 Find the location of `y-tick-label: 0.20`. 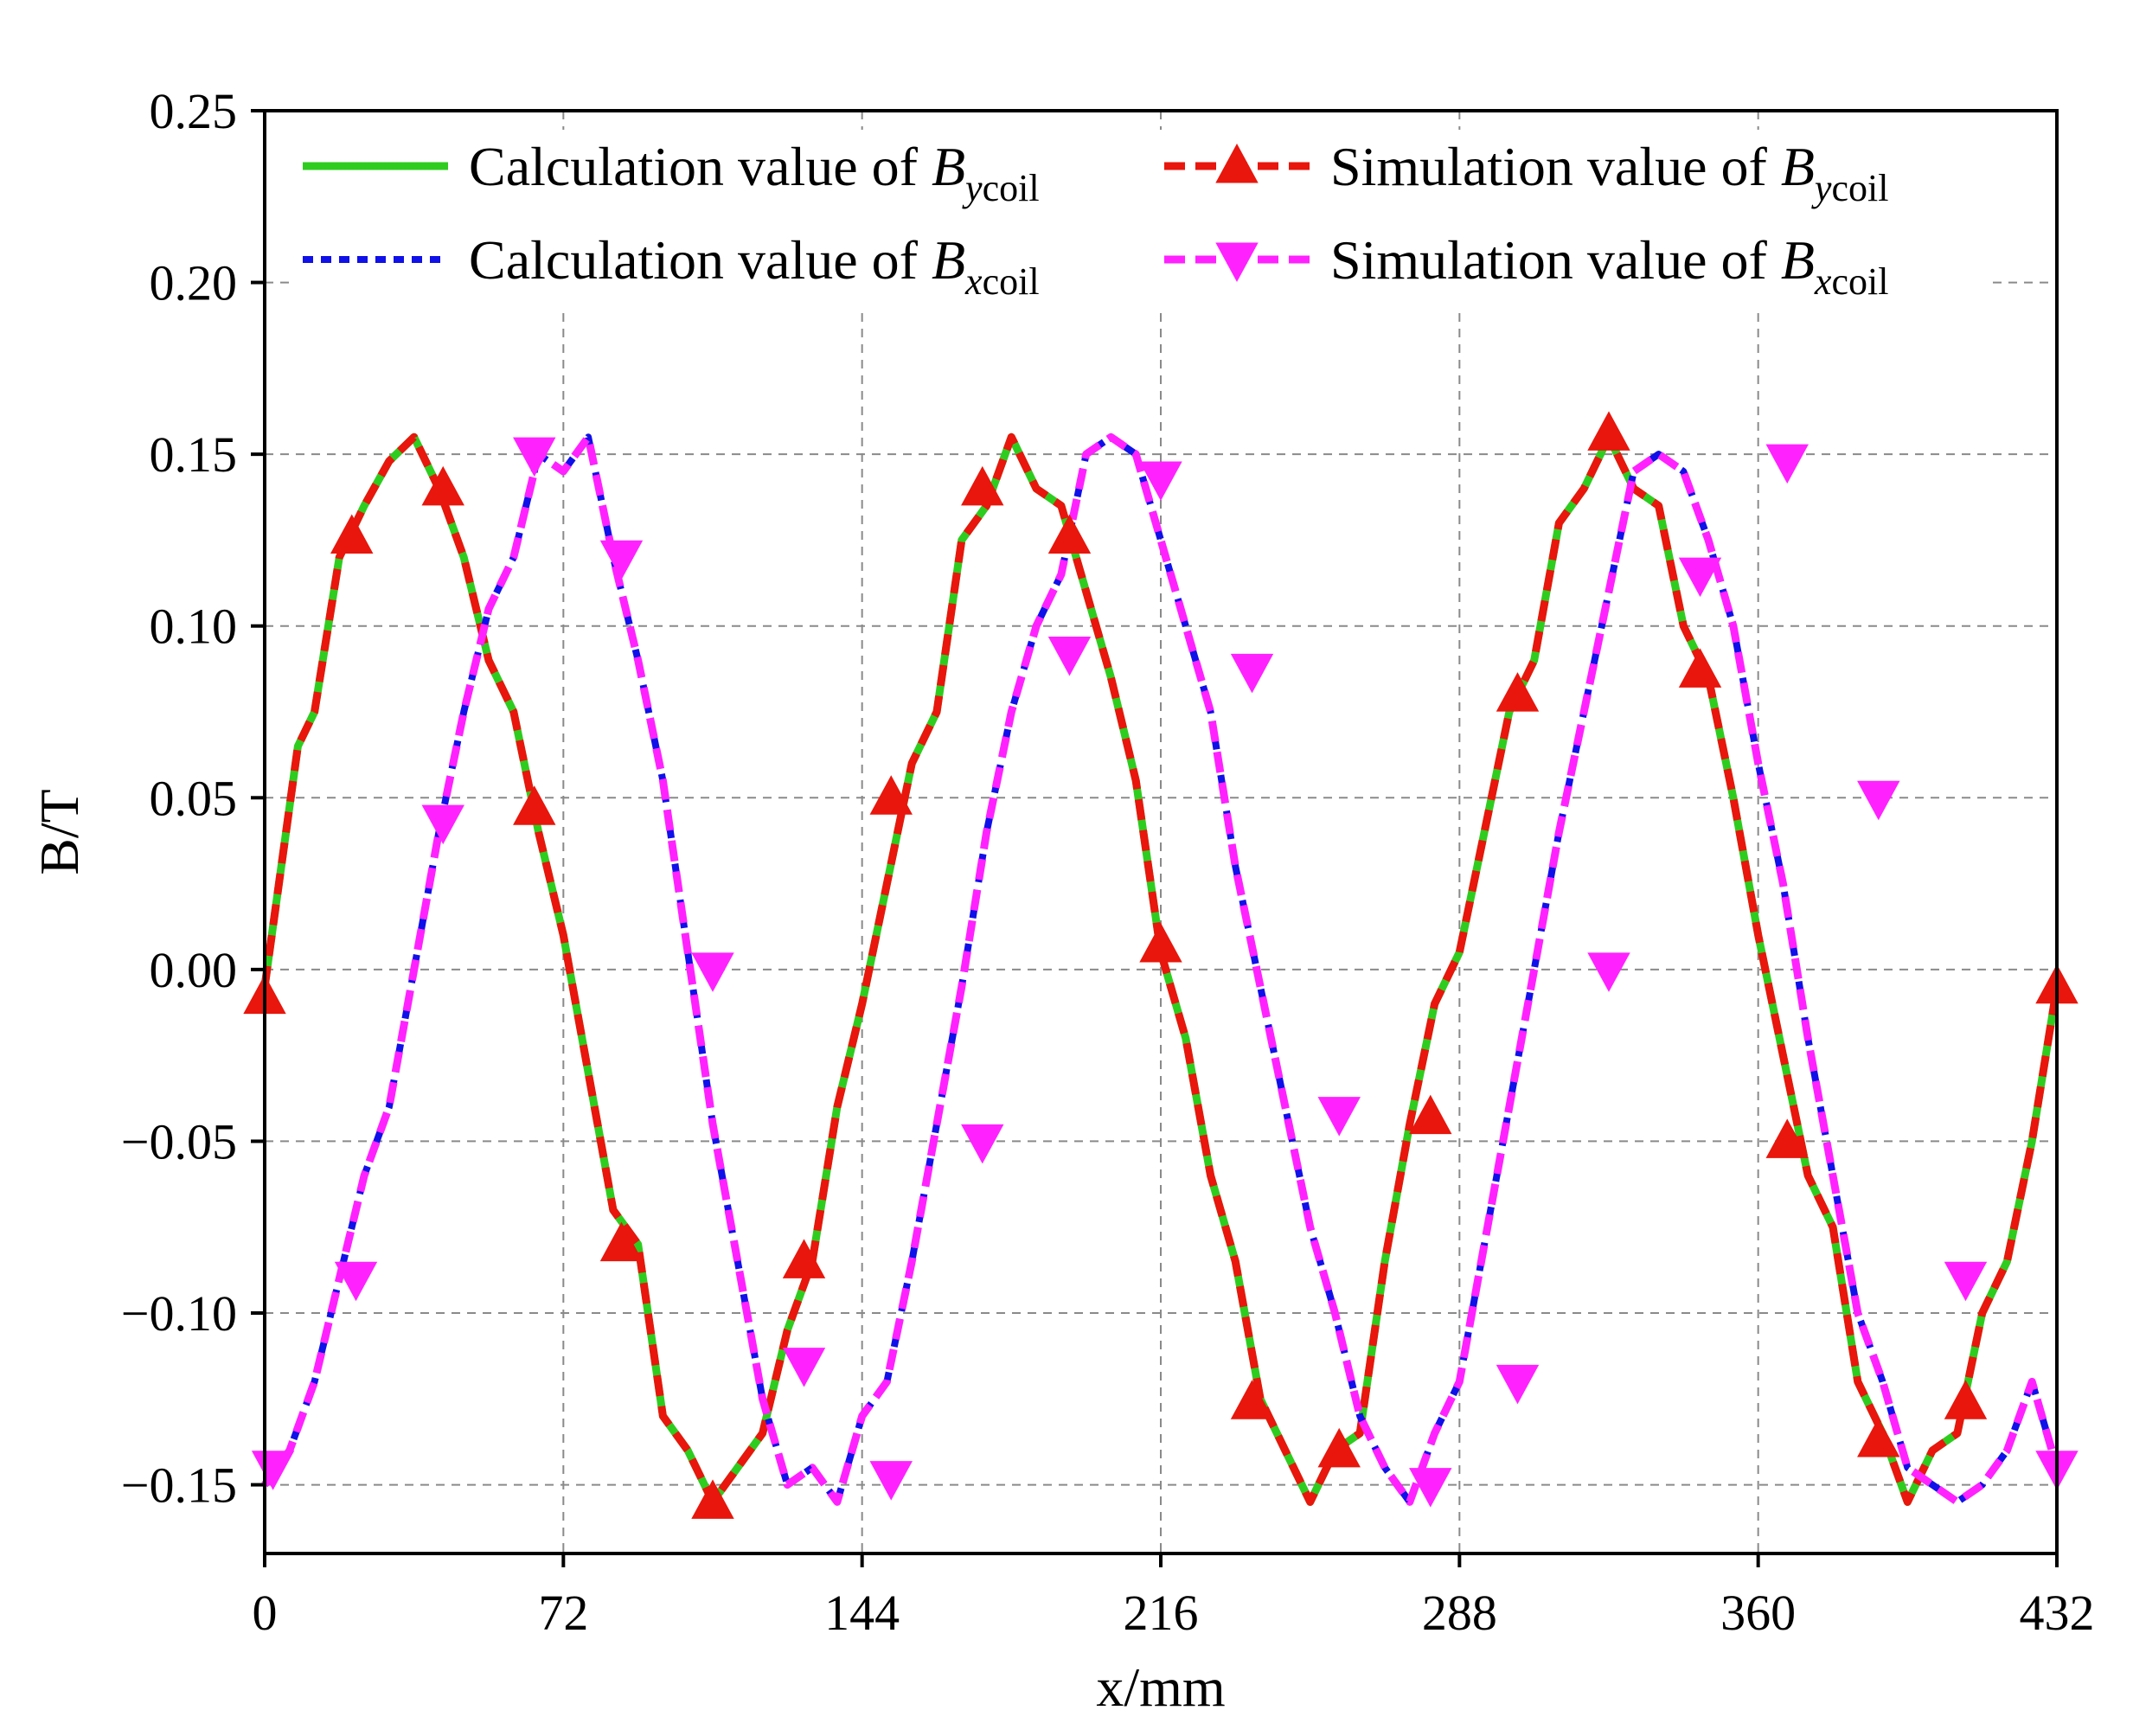

y-tick-label: 0.20 is located at coordinates (194, 283).